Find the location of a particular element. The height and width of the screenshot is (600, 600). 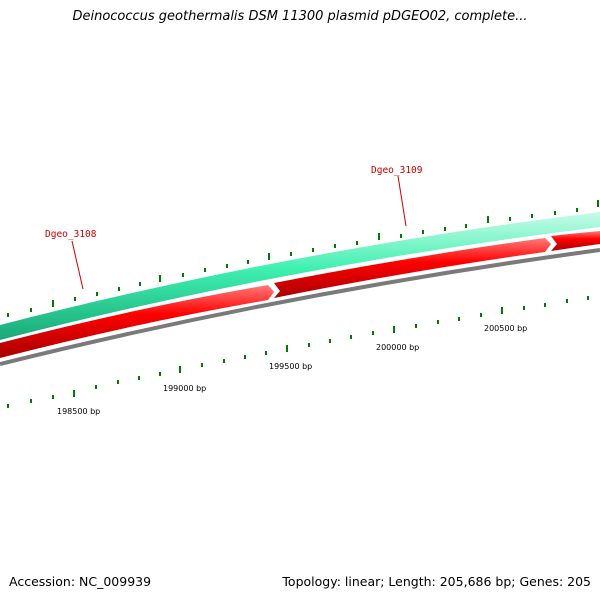

gene-label-leader-dgeo3108 is located at coordinates (77, 265).